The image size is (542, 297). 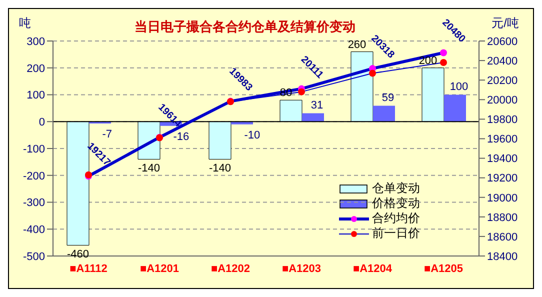 I want to click on x-tick-label: ■A1204, so click(x=372, y=268).